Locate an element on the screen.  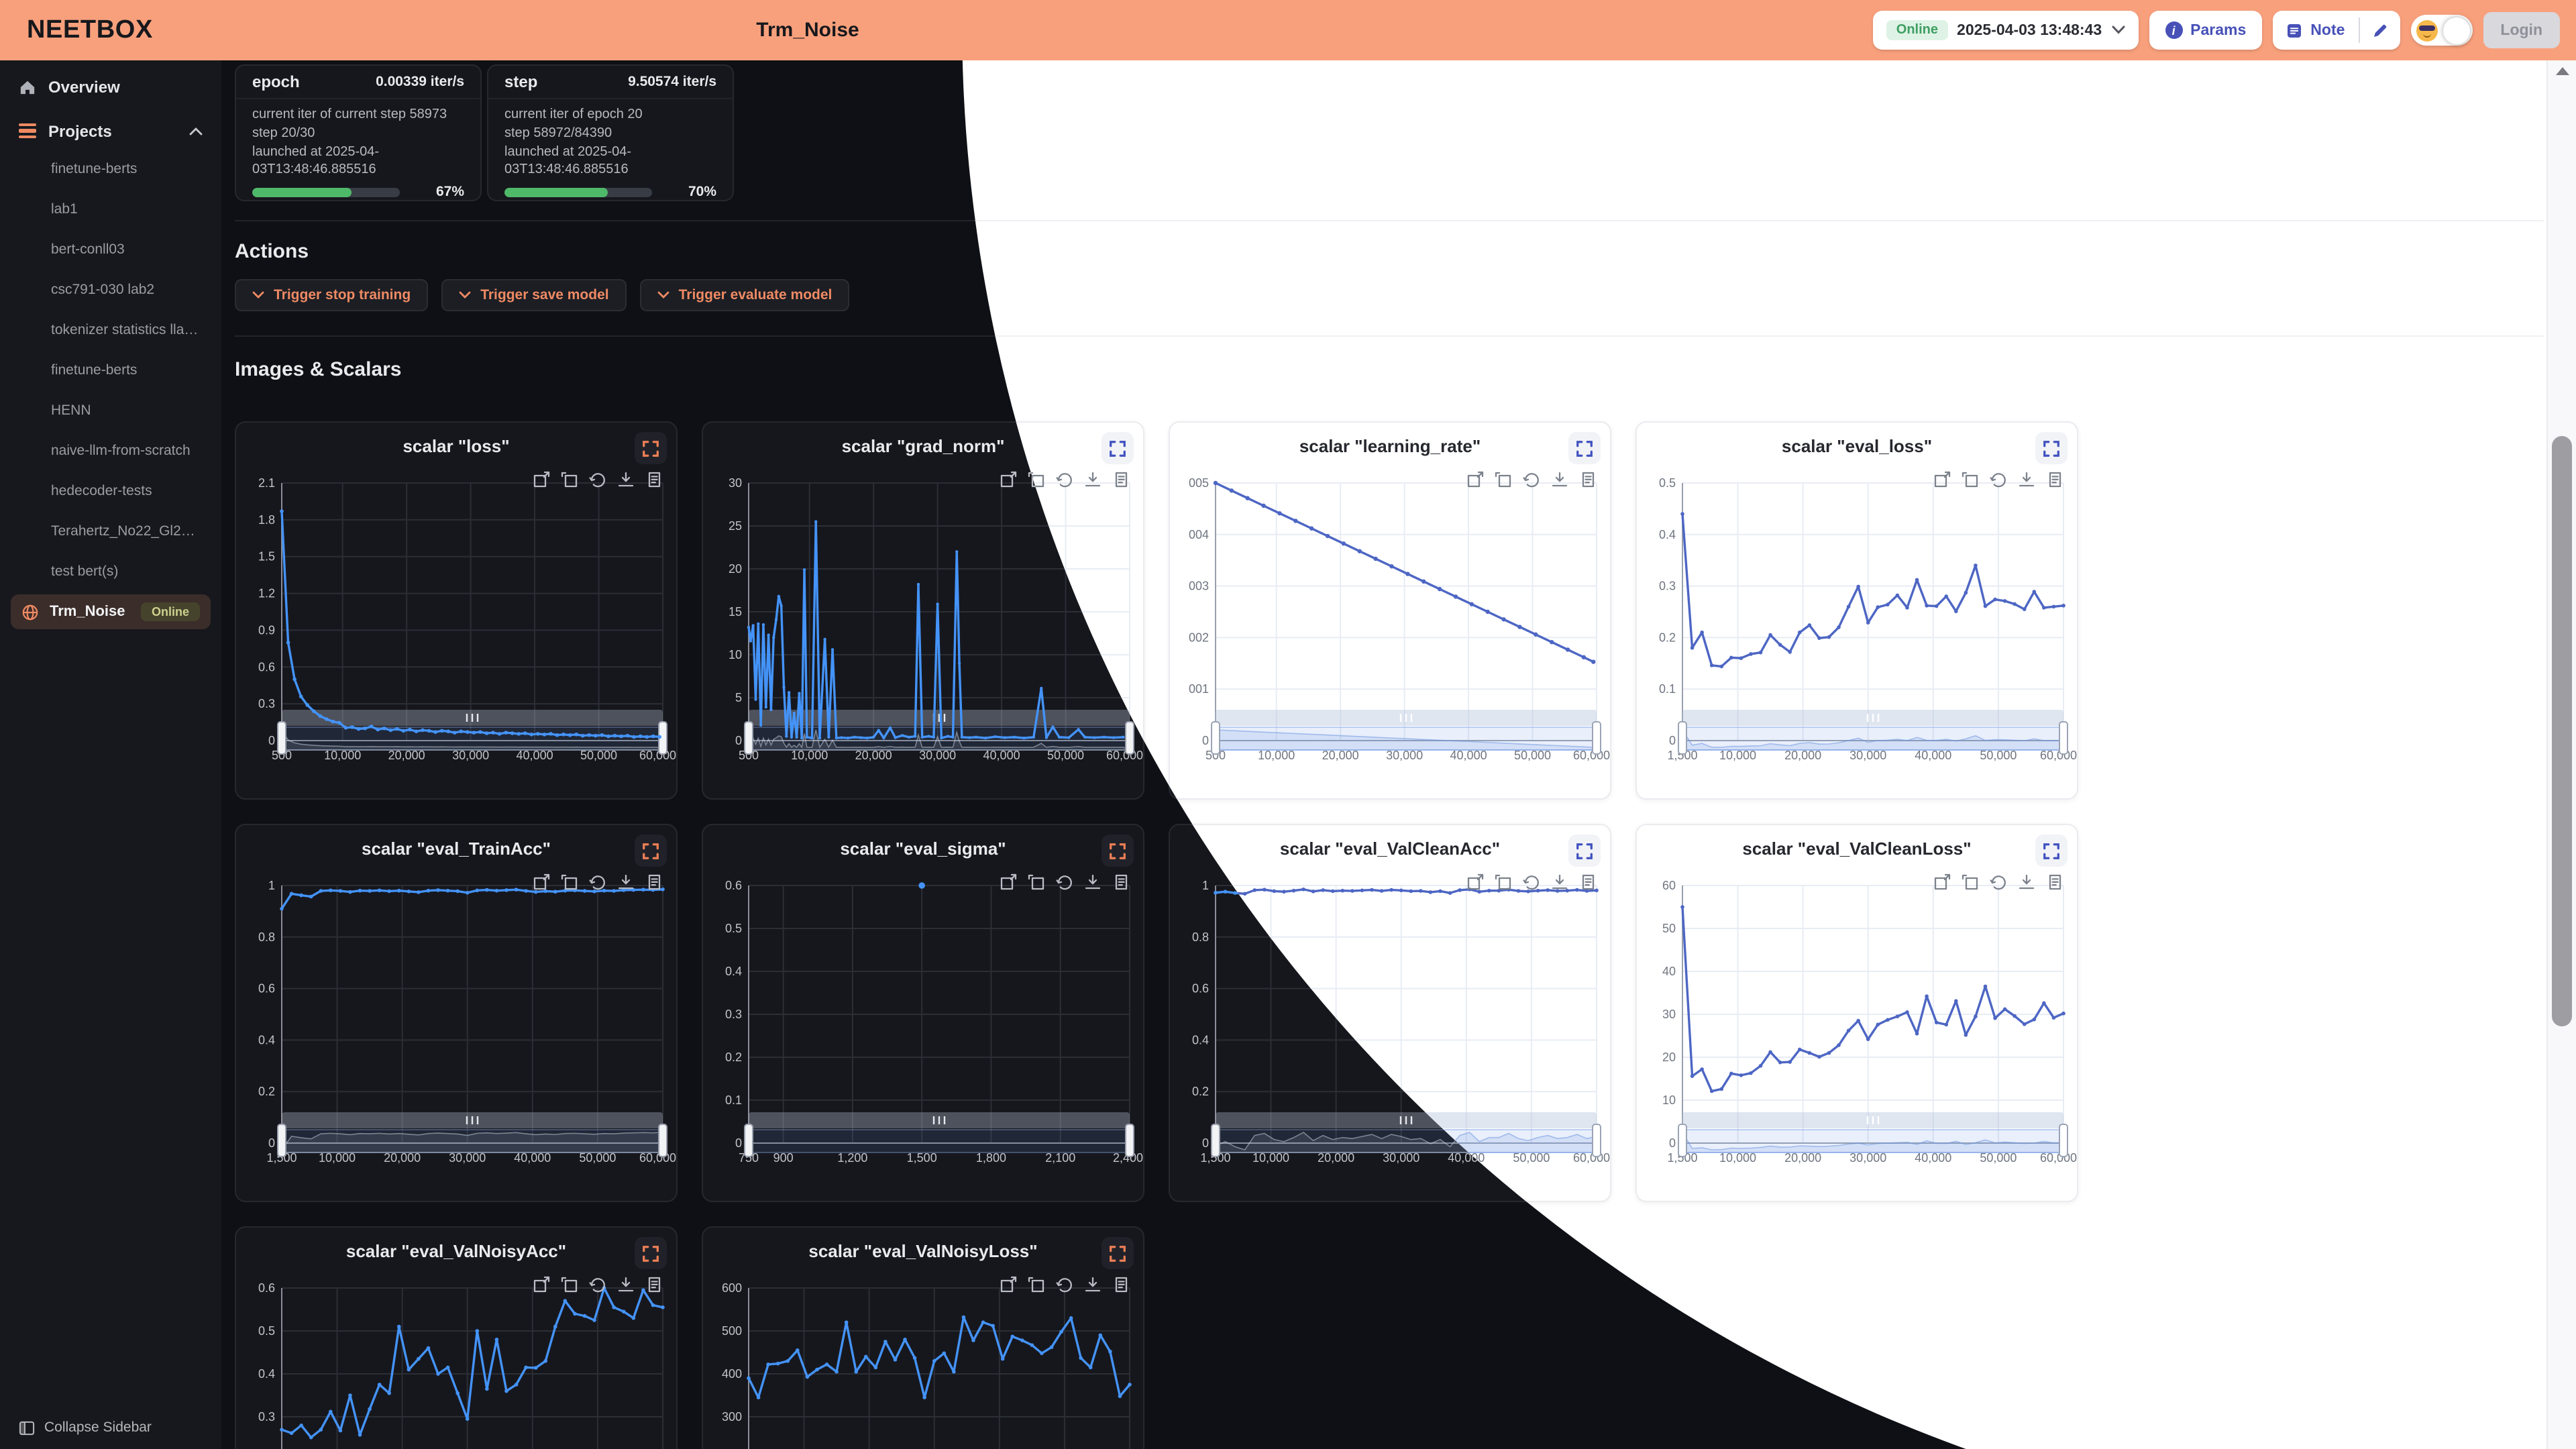
login-button: Login is located at coordinates (2521, 30).